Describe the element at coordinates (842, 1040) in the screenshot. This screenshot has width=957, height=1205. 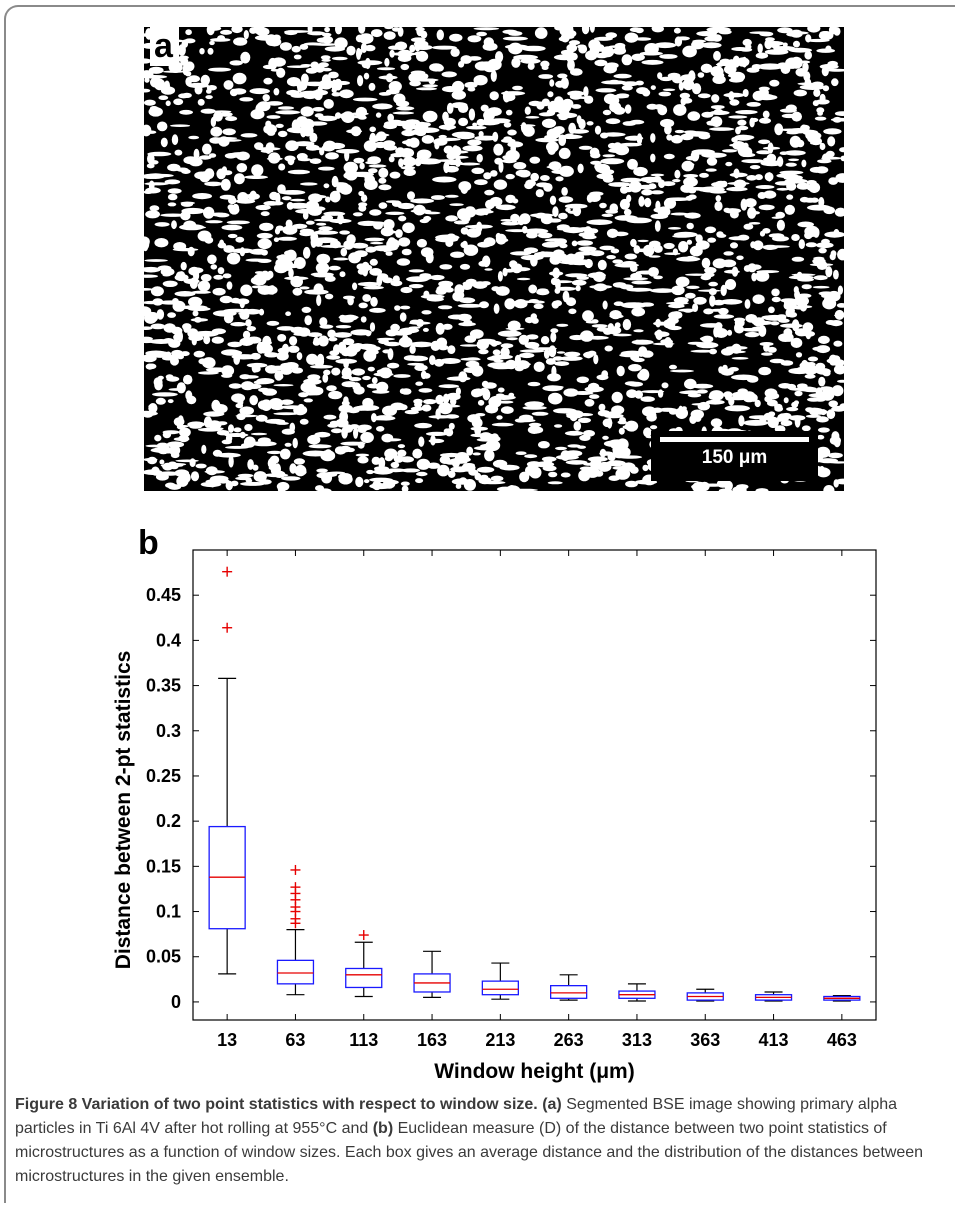
I see `x-tick-label: 463` at that location.